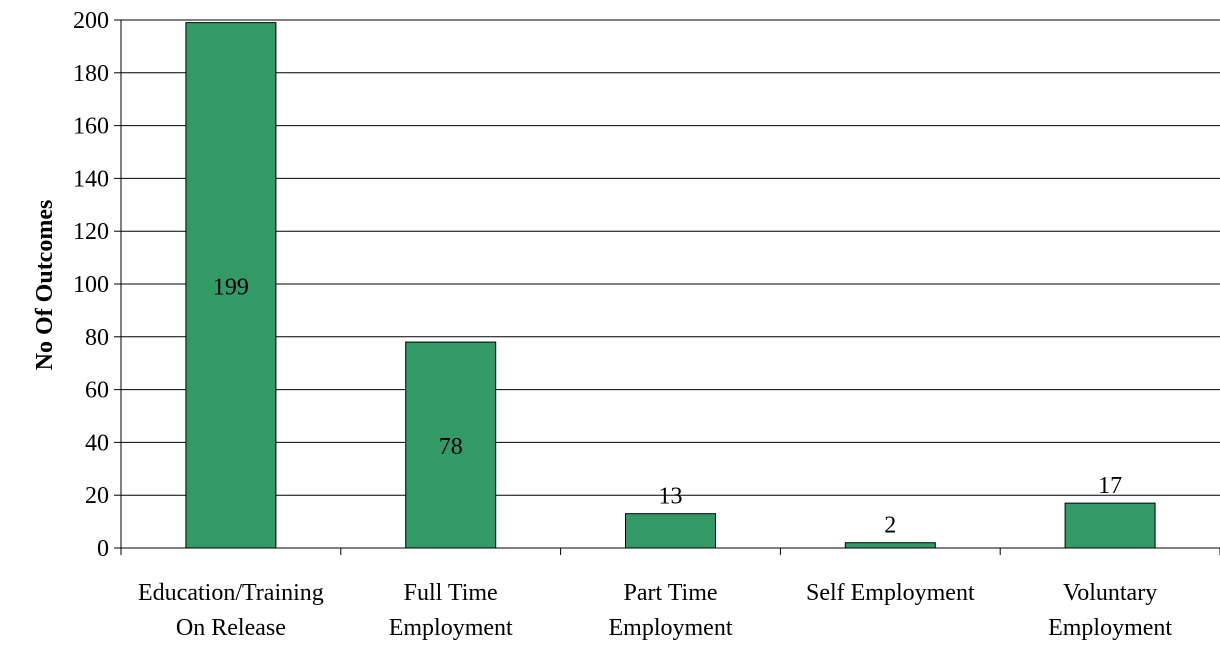 This screenshot has width=1220, height=649. Describe the element at coordinates (97, 443) in the screenshot. I see `y-tick-label: 40` at that location.